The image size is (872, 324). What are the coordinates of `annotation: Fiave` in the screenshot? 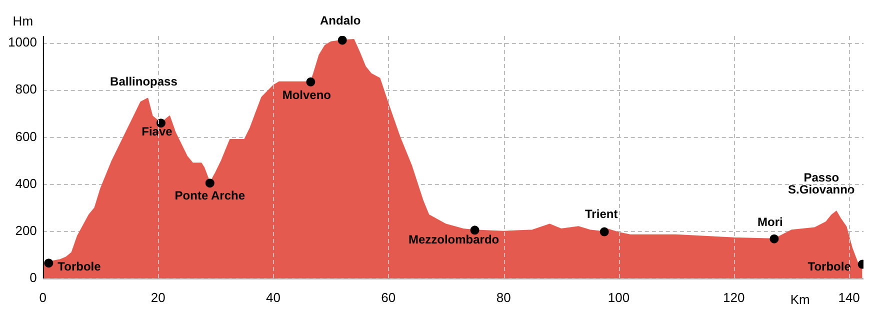 It's located at (157, 131).